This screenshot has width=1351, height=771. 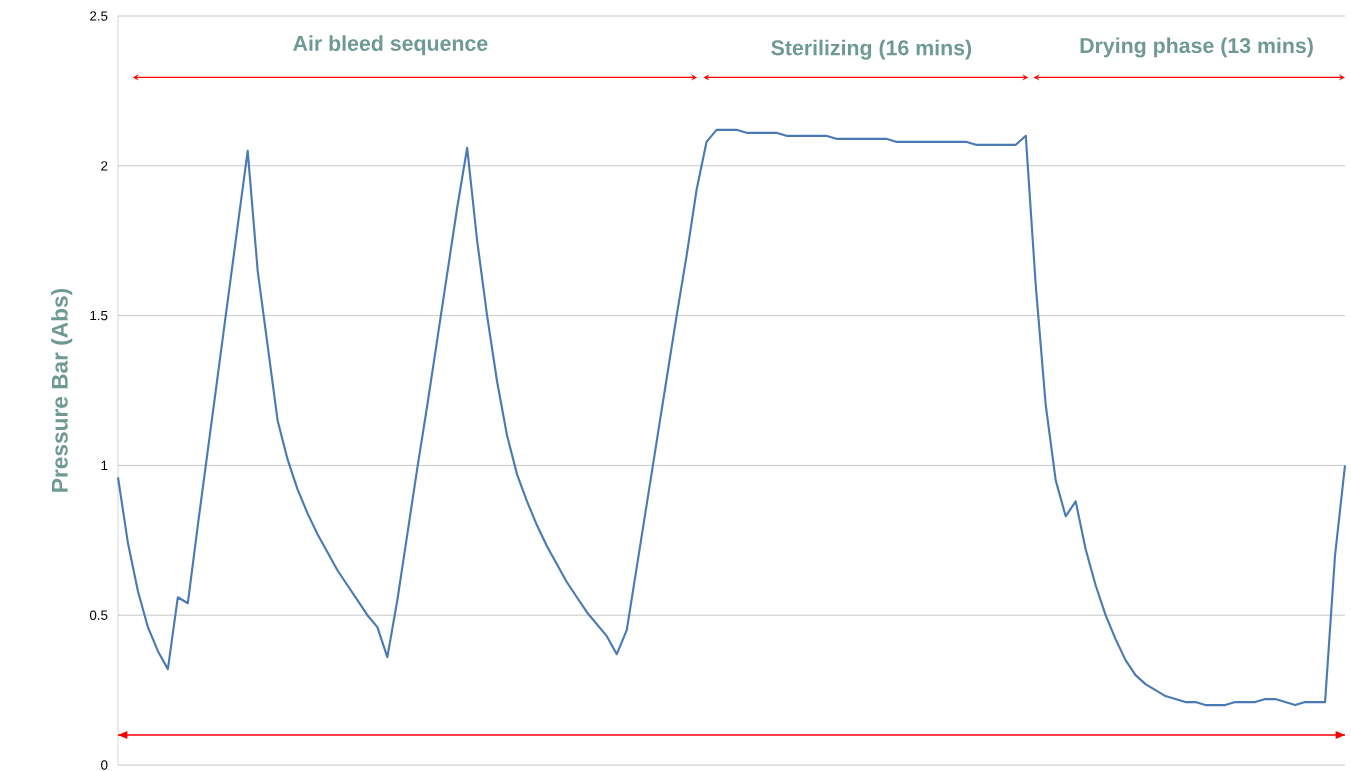 I want to click on y-tick-label: 2.5, so click(x=99, y=16).